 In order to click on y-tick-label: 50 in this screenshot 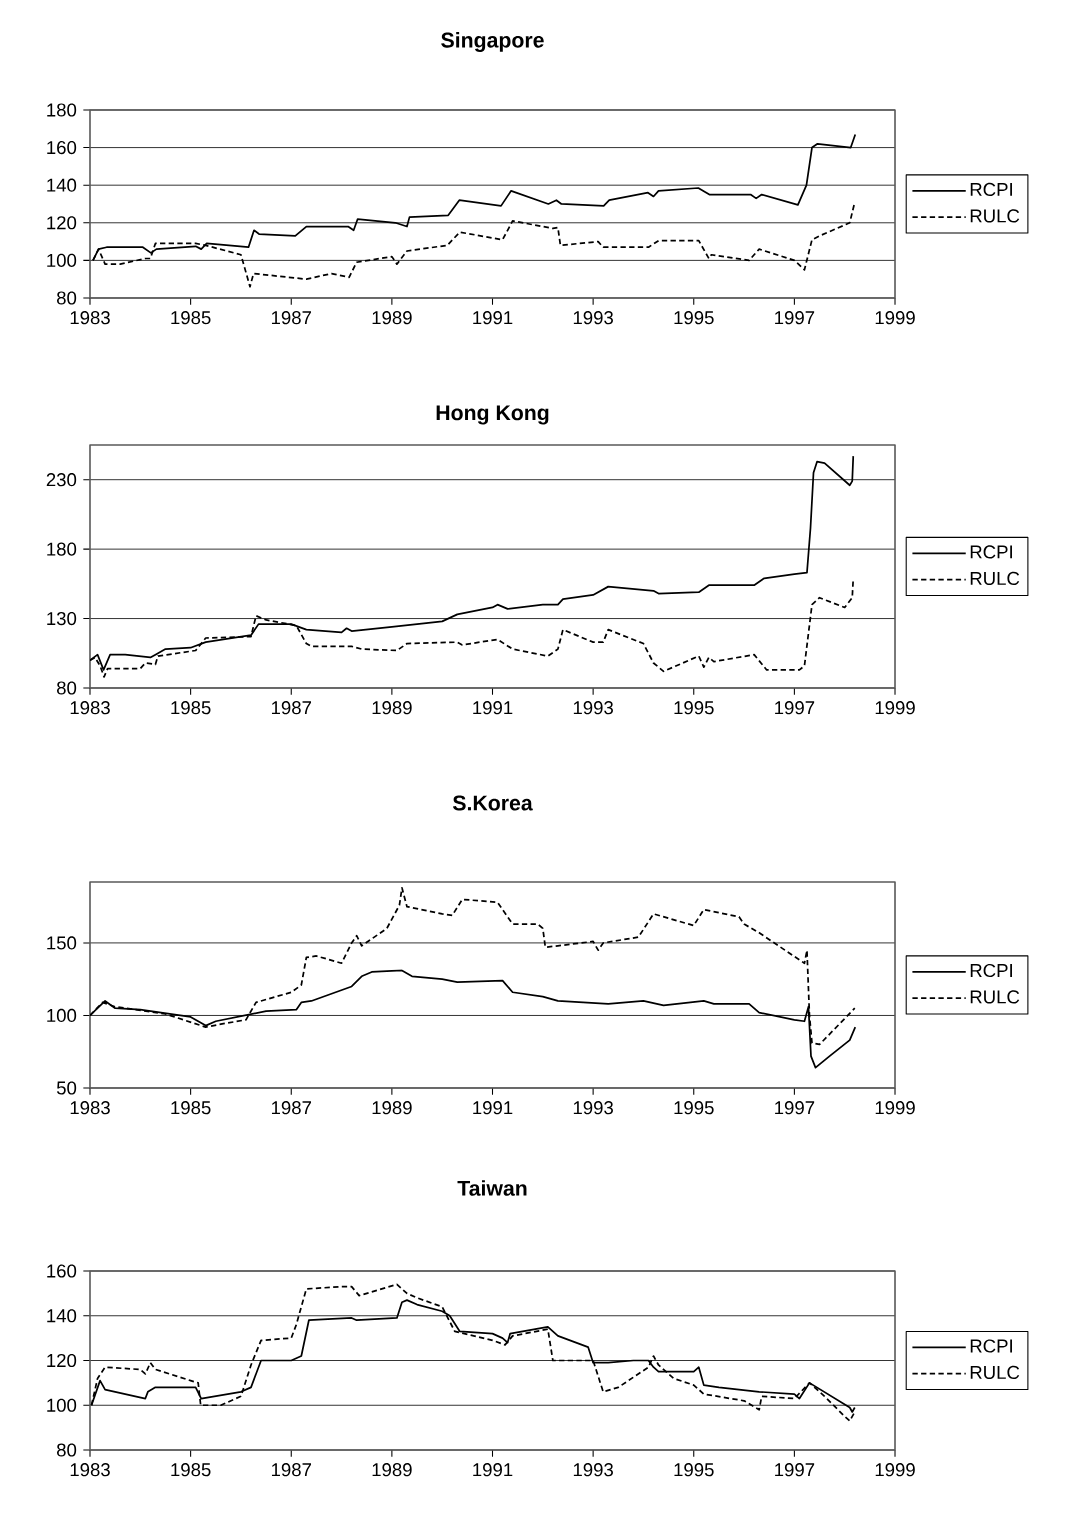, I will do `click(66, 1088)`.